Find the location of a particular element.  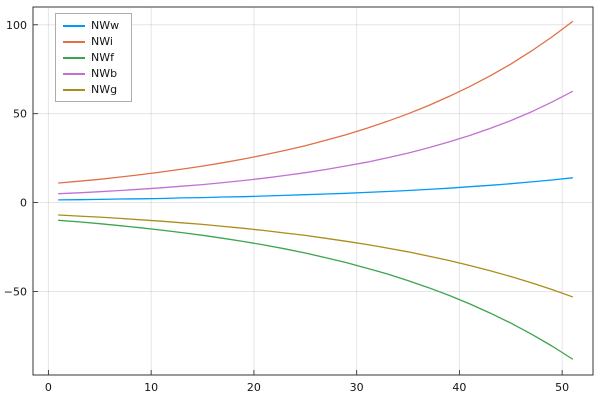

y-tick-label: 100 is located at coordinates (16, 25).